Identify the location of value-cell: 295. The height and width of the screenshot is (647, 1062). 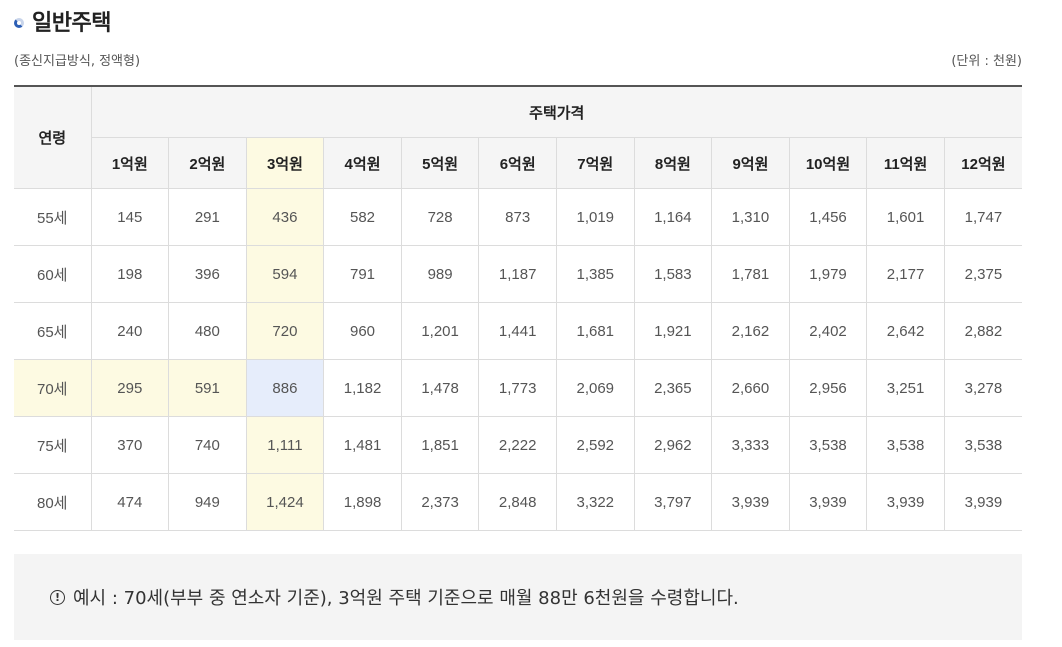
(129, 388).